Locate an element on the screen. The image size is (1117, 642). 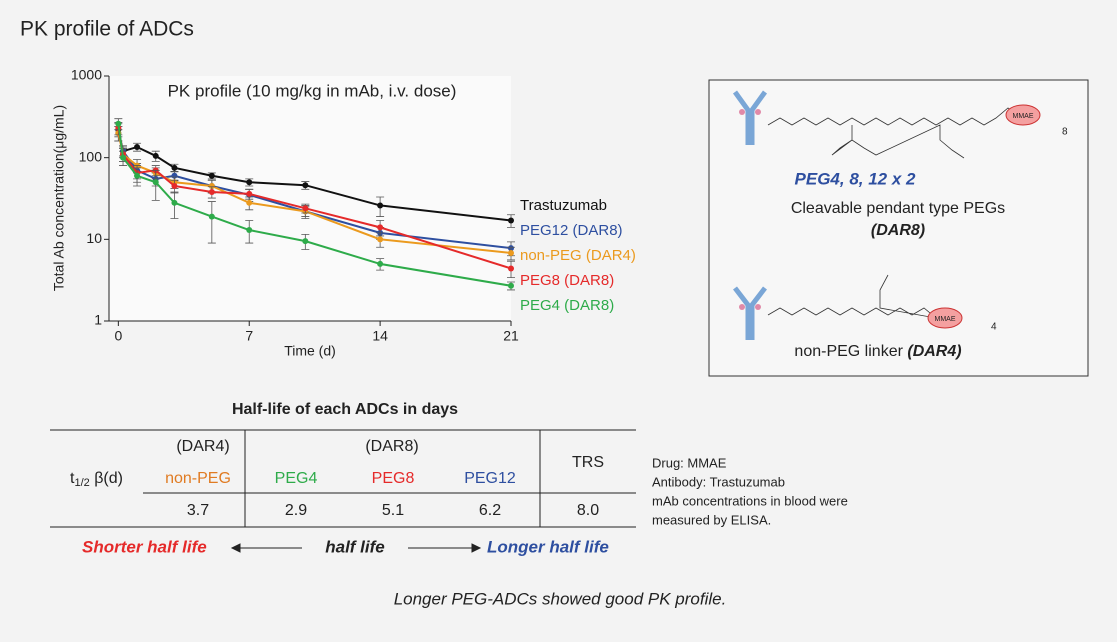
page-title: PK profile of ADCs is located at coordinates (107, 29).